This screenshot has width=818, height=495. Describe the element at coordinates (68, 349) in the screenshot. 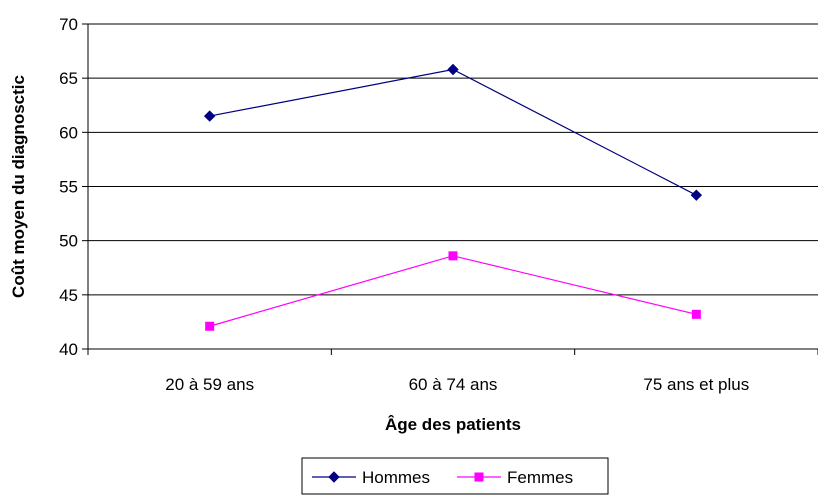

I see `y-tick-label: 40` at that location.